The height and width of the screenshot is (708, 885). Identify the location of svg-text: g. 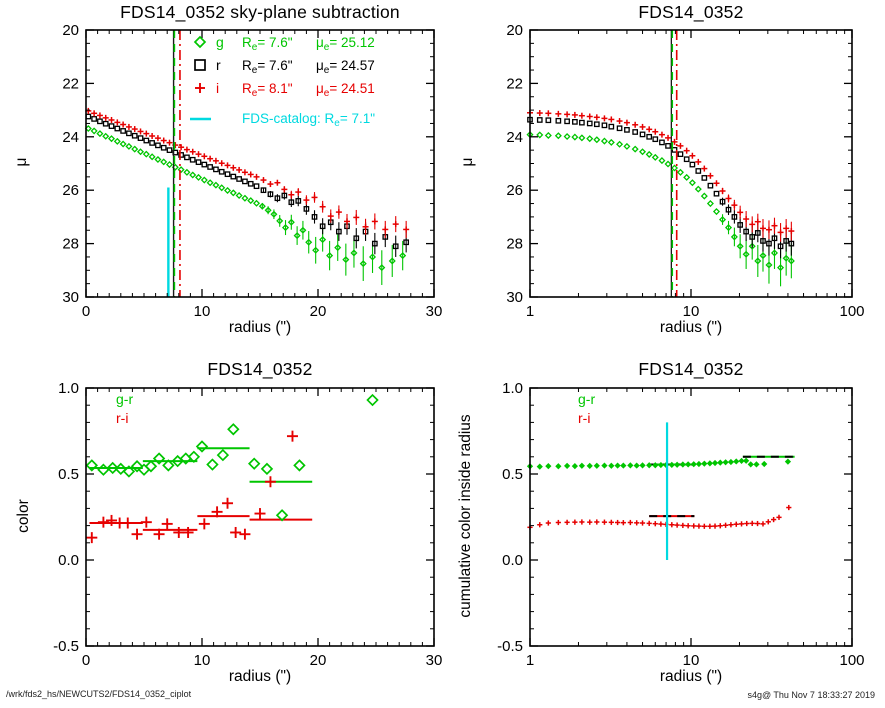
(220, 42).